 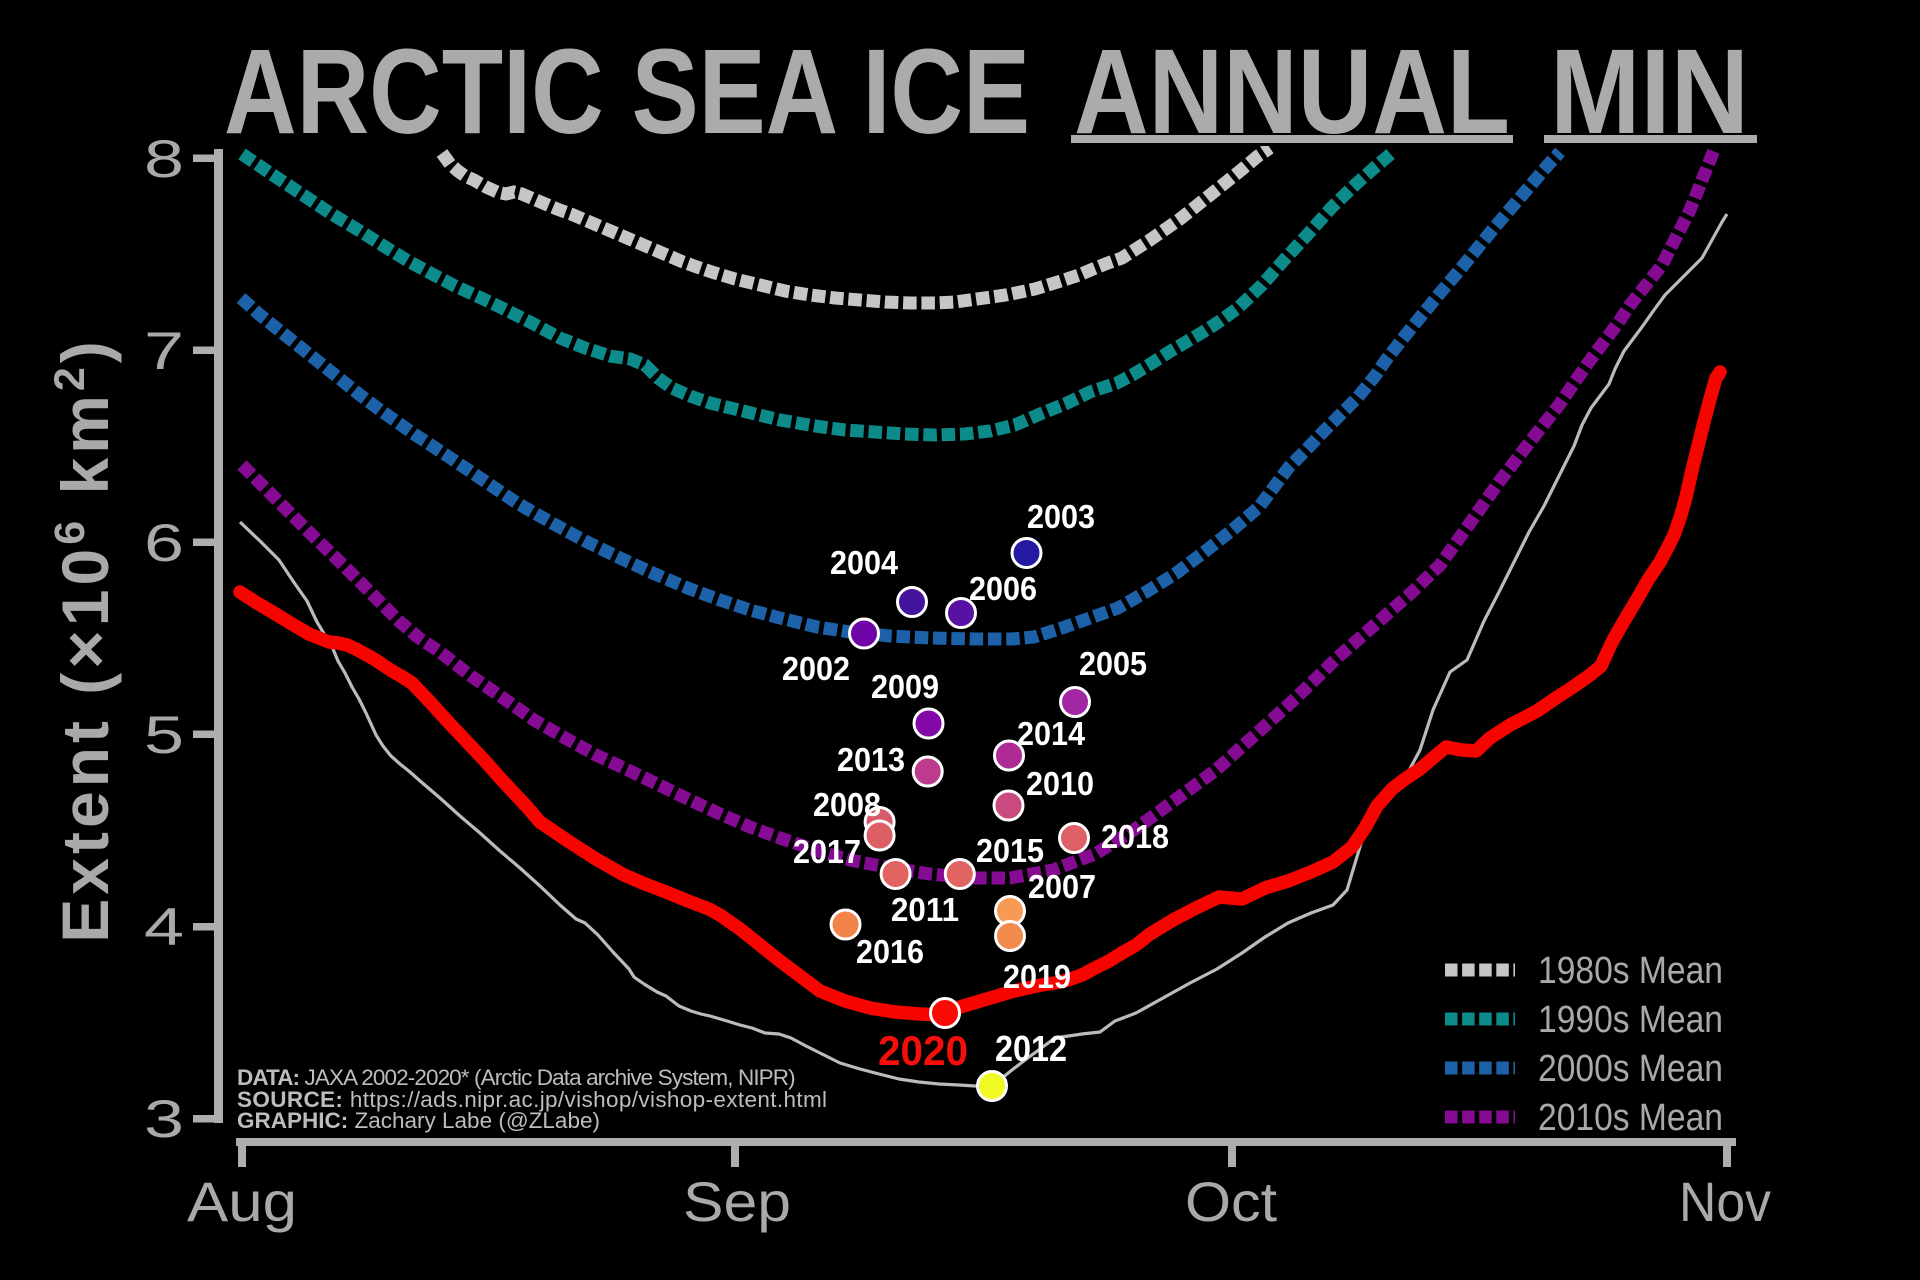 I want to click on svg-text: 2010, so click(x=1060, y=783).